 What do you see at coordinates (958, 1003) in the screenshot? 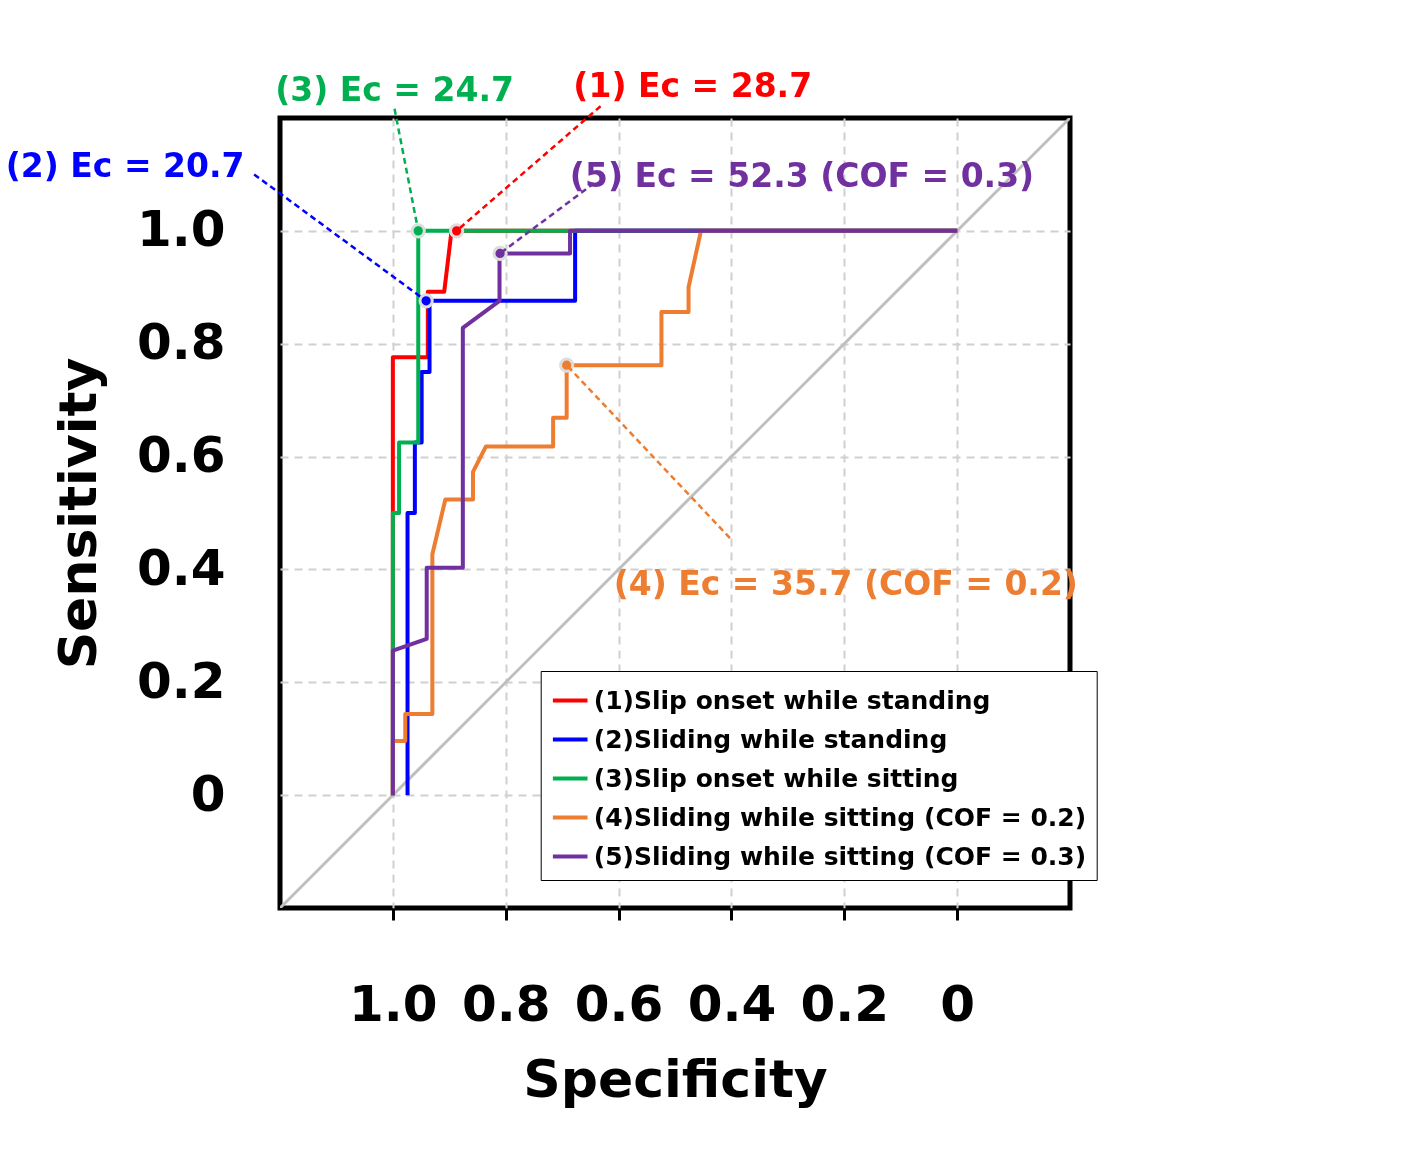
I see `x-tick-label: 0` at bounding box center [958, 1003].